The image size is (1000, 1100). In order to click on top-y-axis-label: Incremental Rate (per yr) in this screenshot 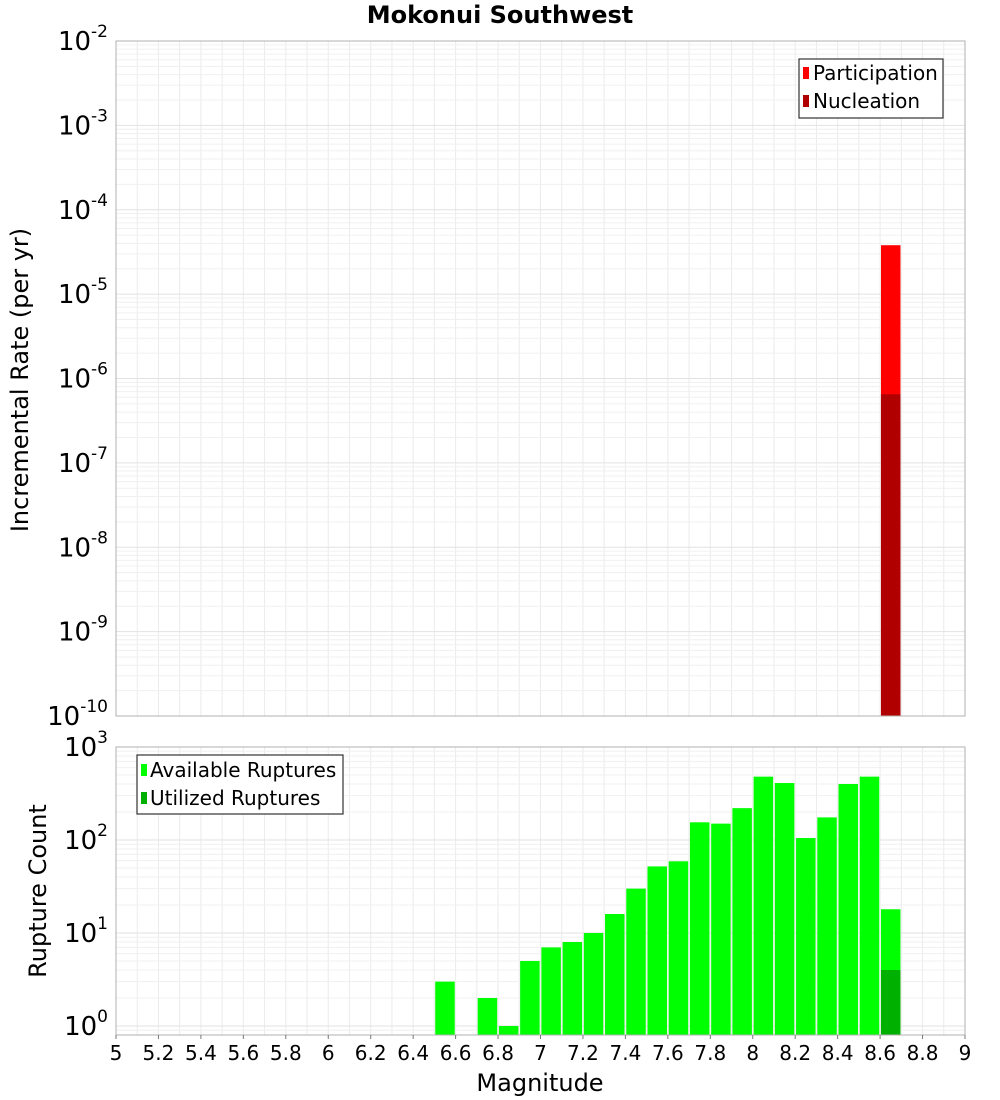, I will do `click(20, 380)`.